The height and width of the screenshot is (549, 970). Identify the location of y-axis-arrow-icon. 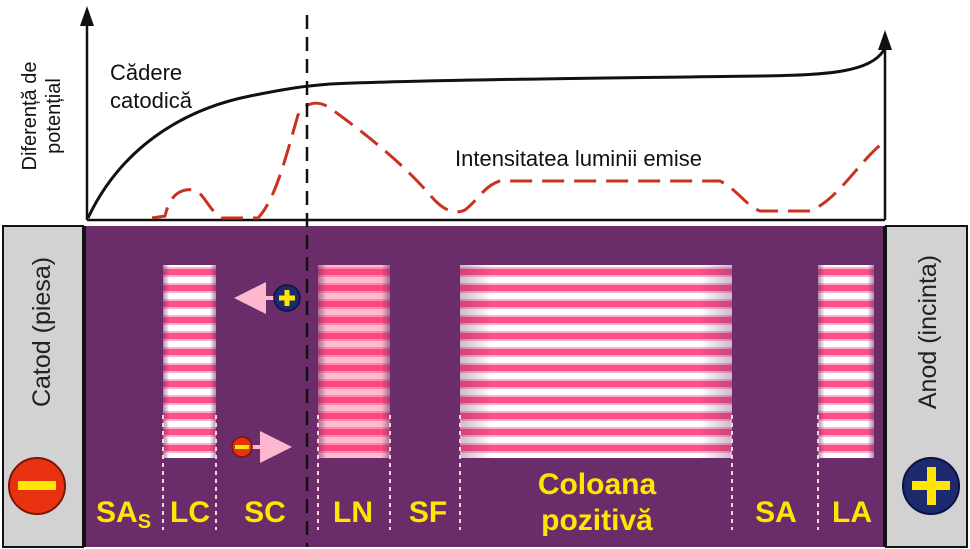
(87, 16).